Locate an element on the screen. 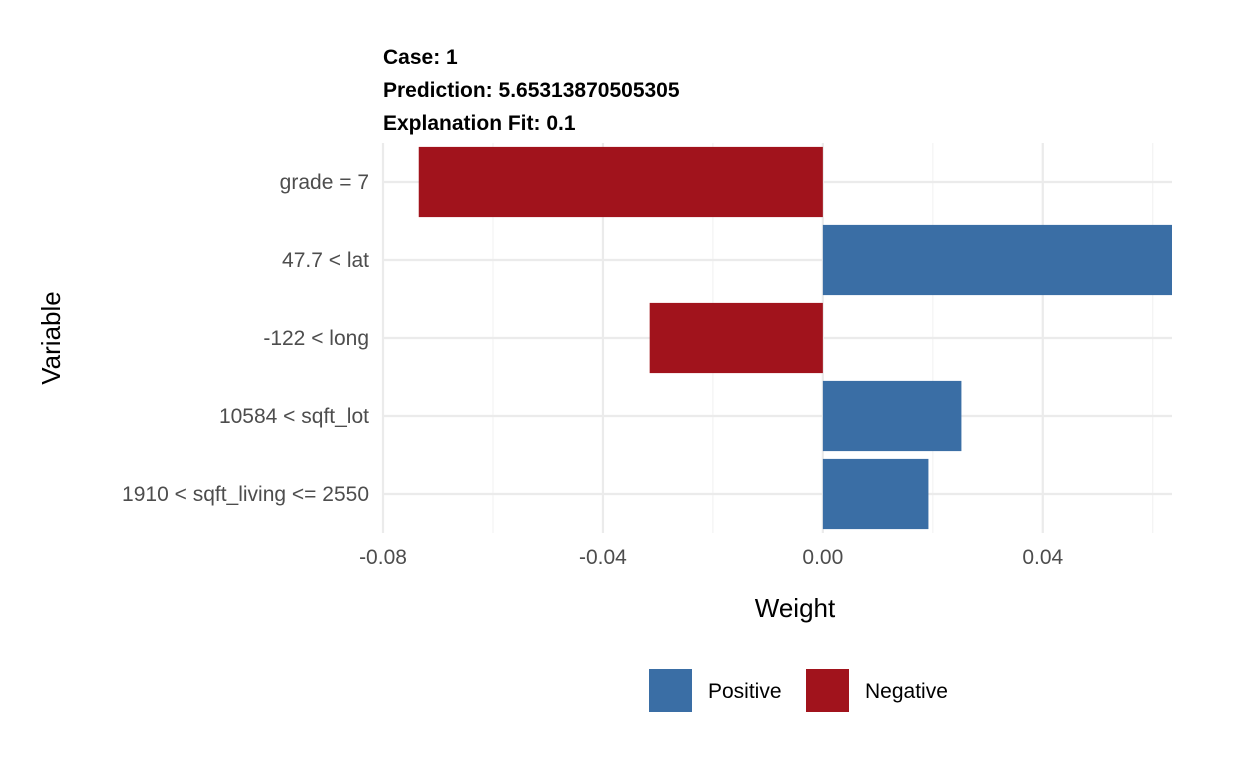 This screenshot has width=1248, height=768. title-prediction: Prediction: 5.65313870505305 is located at coordinates (531, 90).